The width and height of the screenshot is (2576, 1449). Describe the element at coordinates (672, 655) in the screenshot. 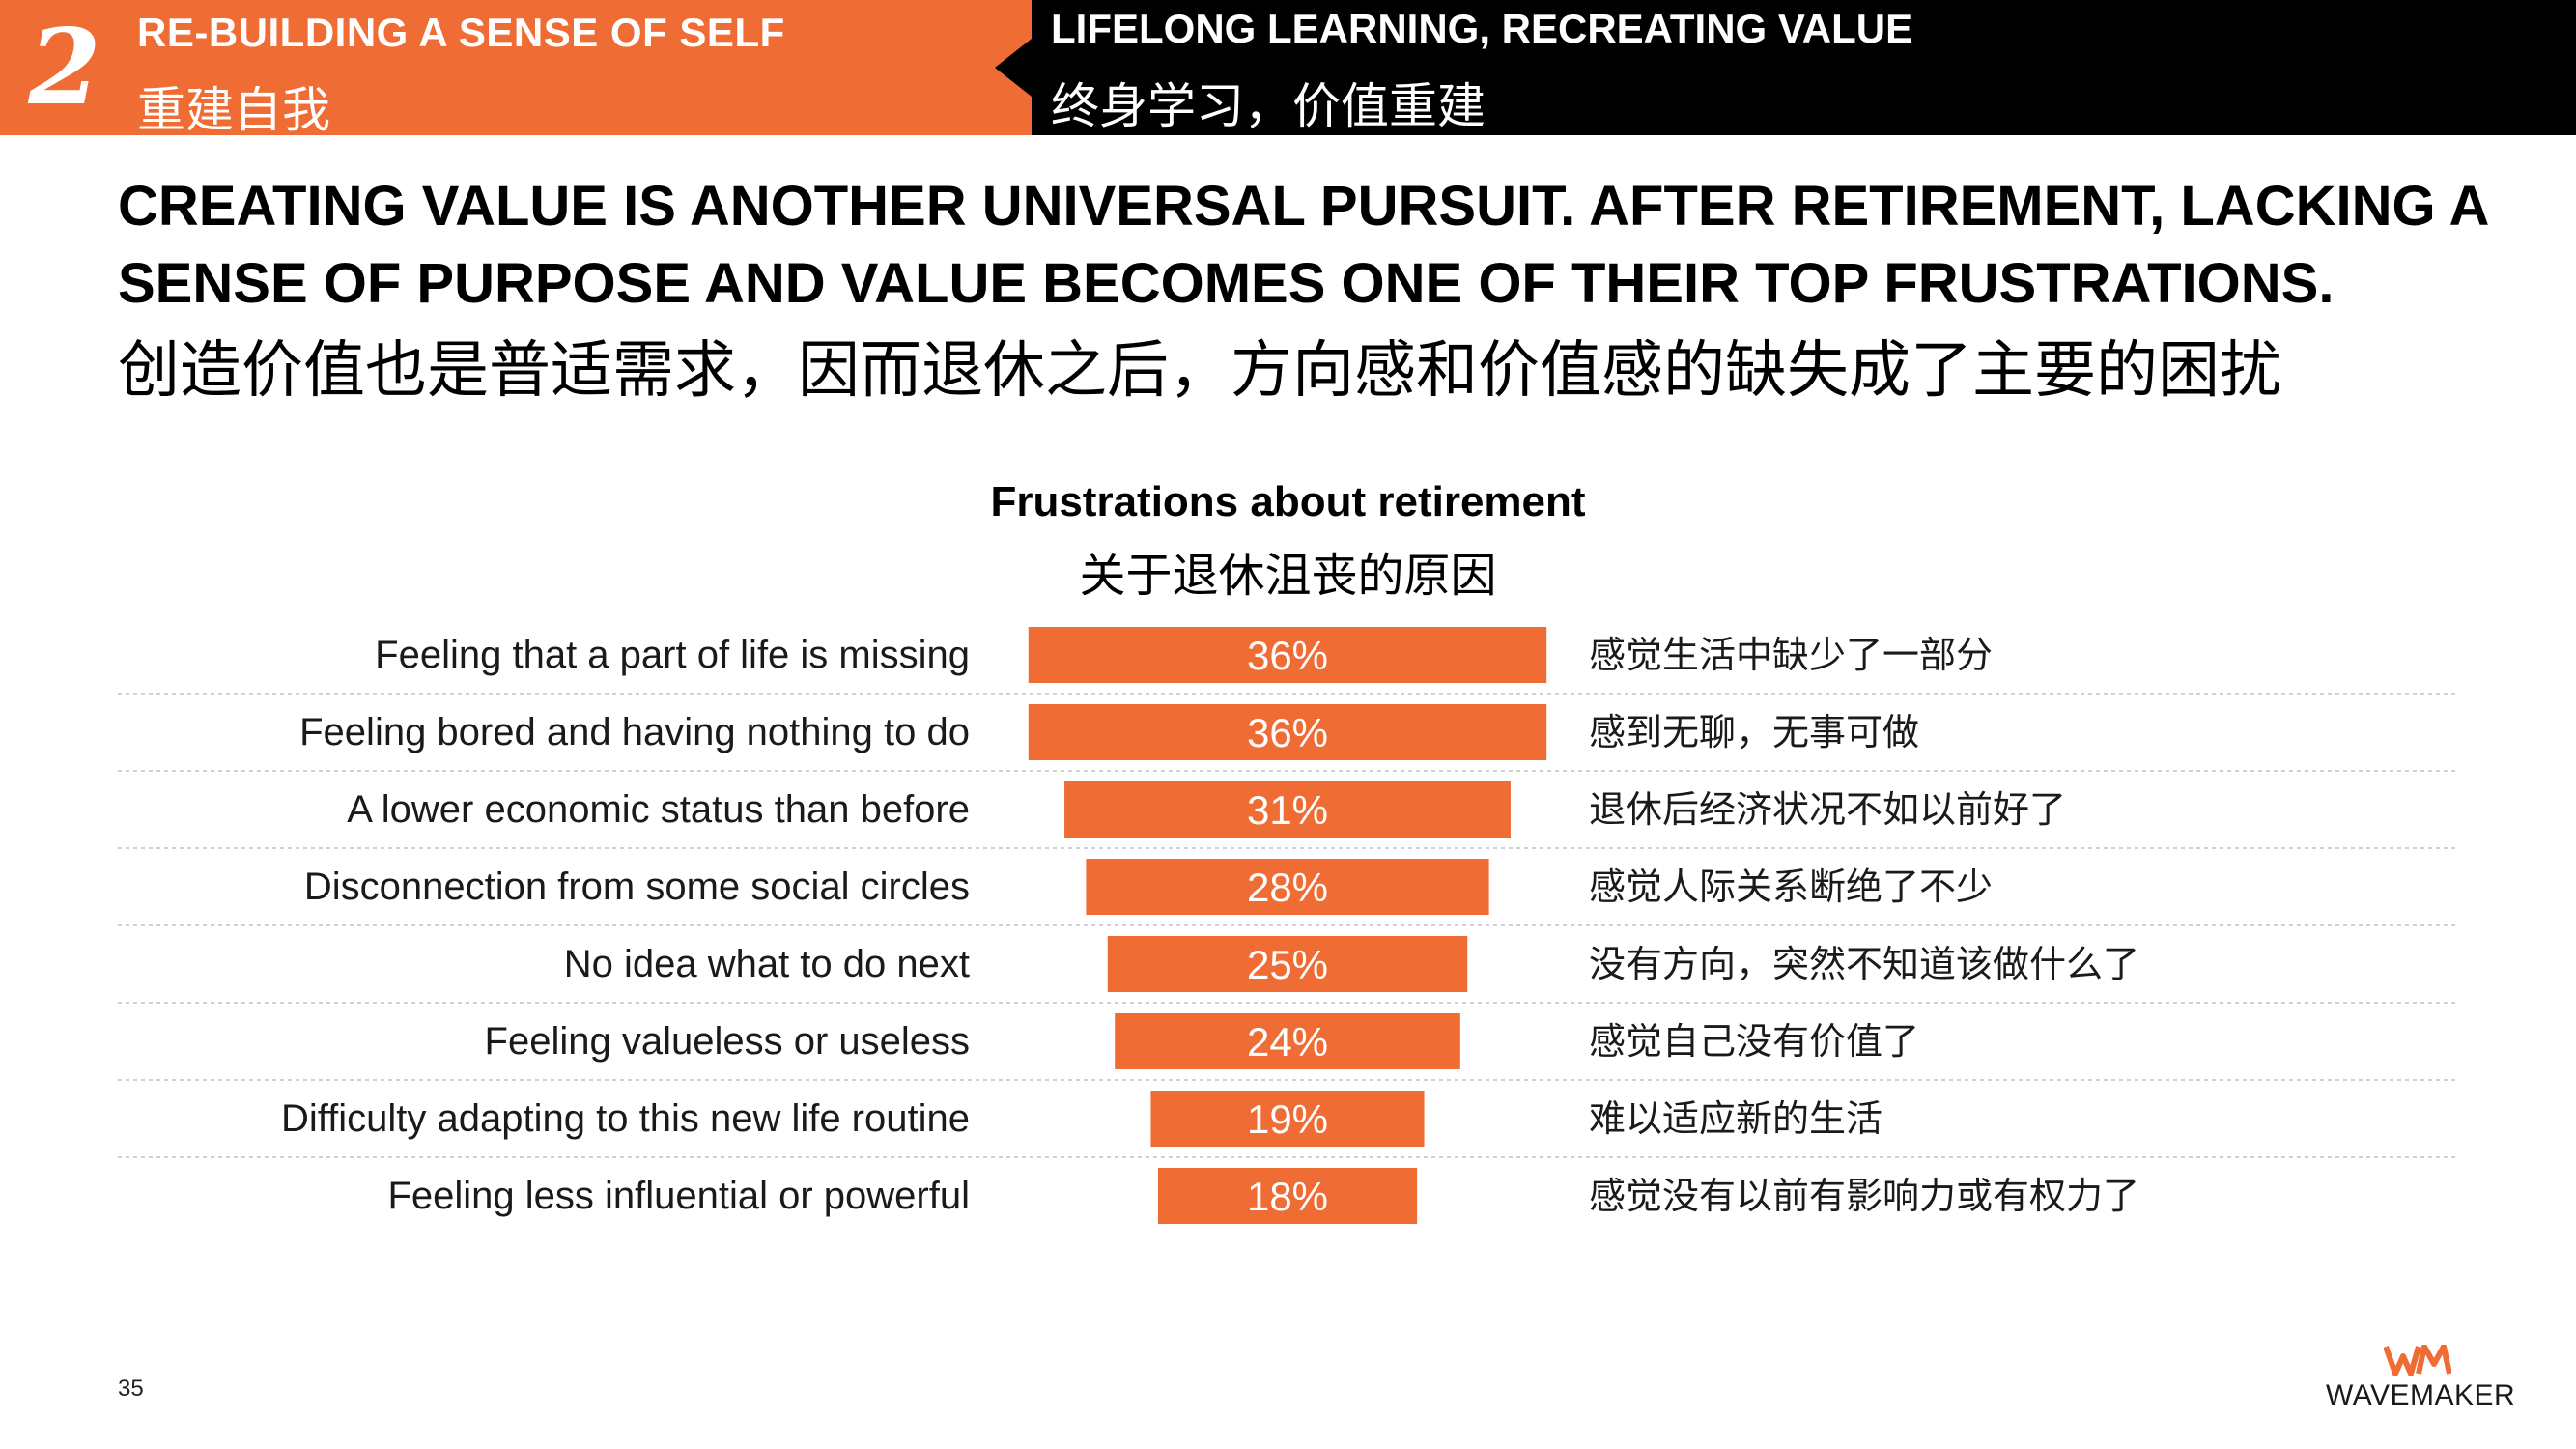

I see `category-label-en-1: Feeling that a part of life is missing` at that location.